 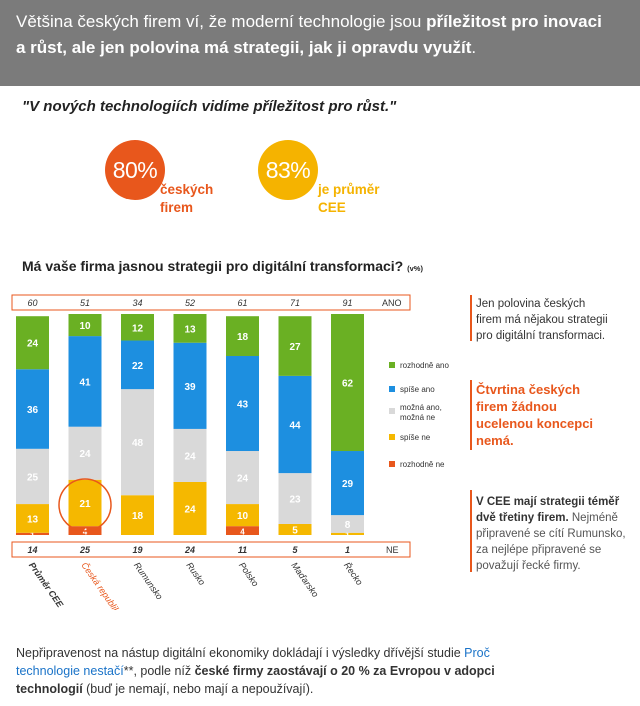 What do you see at coordinates (135, 170) in the screenshot?
I see `stat-circle-cz: 80%` at bounding box center [135, 170].